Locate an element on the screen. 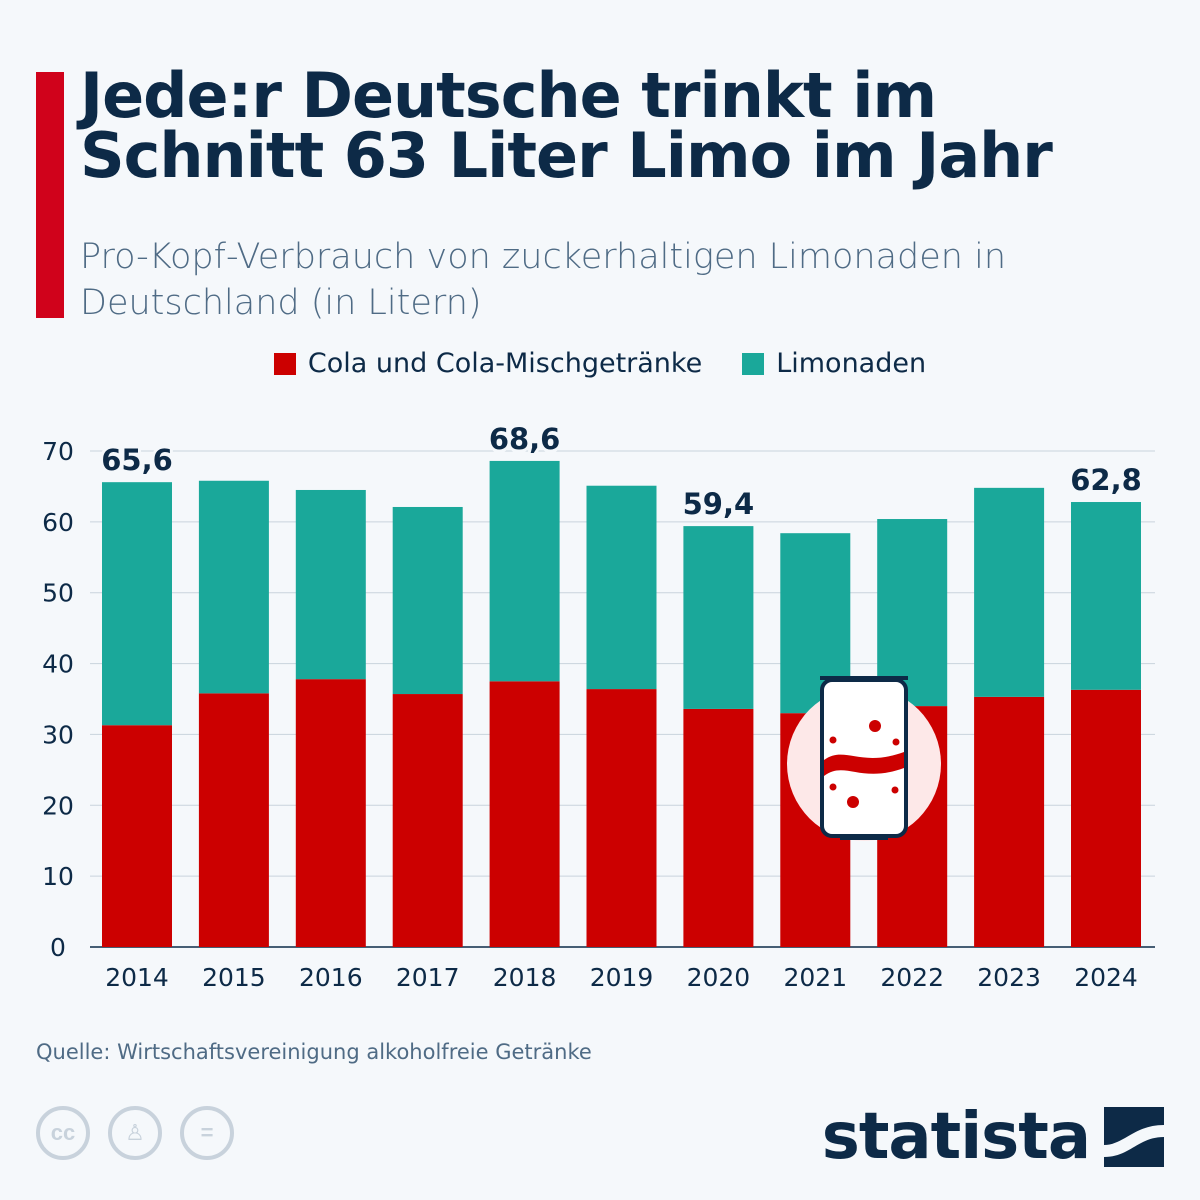 The width and height of the screenshot is (1200, 1200). data-label-2024: 62,8 is located at coordinates (1106, 480).